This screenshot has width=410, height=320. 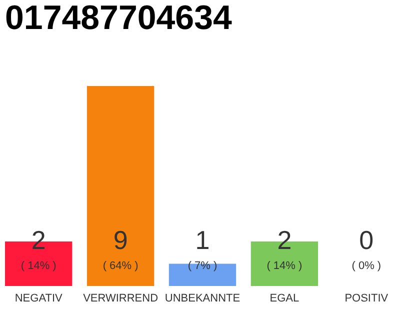 I want to click on data-label: 0, so click(x=366, y=240).